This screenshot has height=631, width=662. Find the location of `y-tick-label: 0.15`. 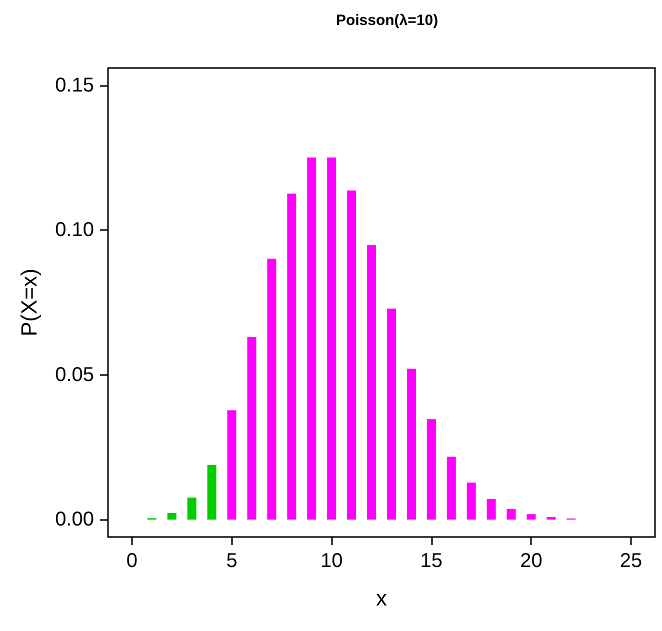

y-tick-label: 0.15 is located at coordinates (74, 85).